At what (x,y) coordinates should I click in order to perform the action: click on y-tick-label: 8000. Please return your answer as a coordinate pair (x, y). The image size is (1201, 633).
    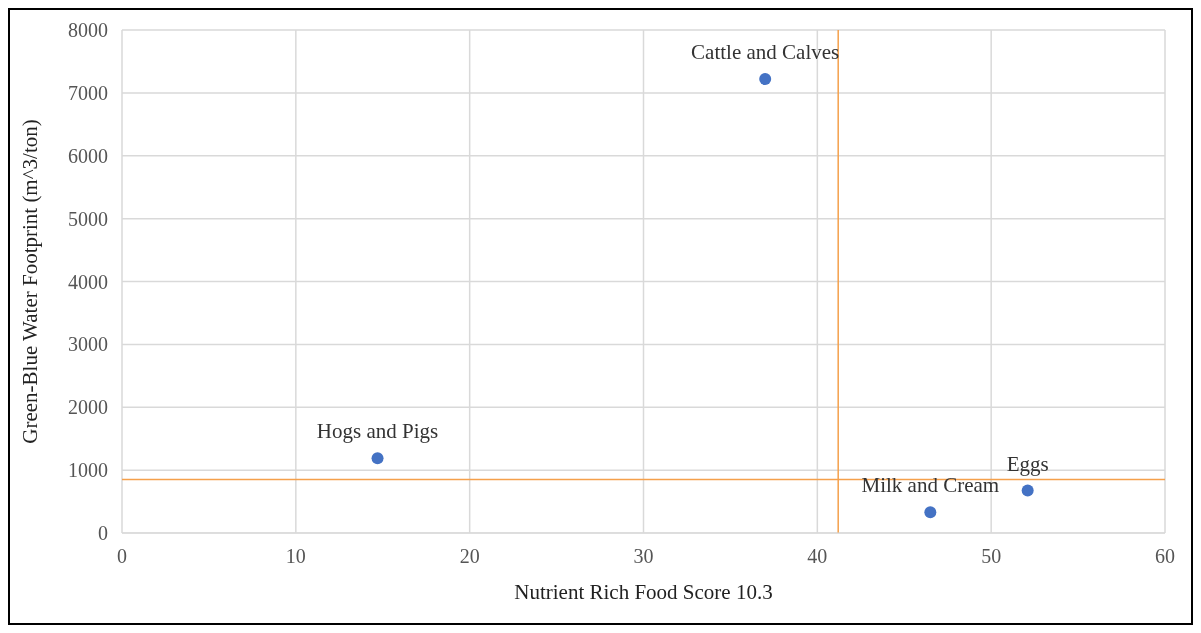
    Looking at the image, I should click on (88, 30).